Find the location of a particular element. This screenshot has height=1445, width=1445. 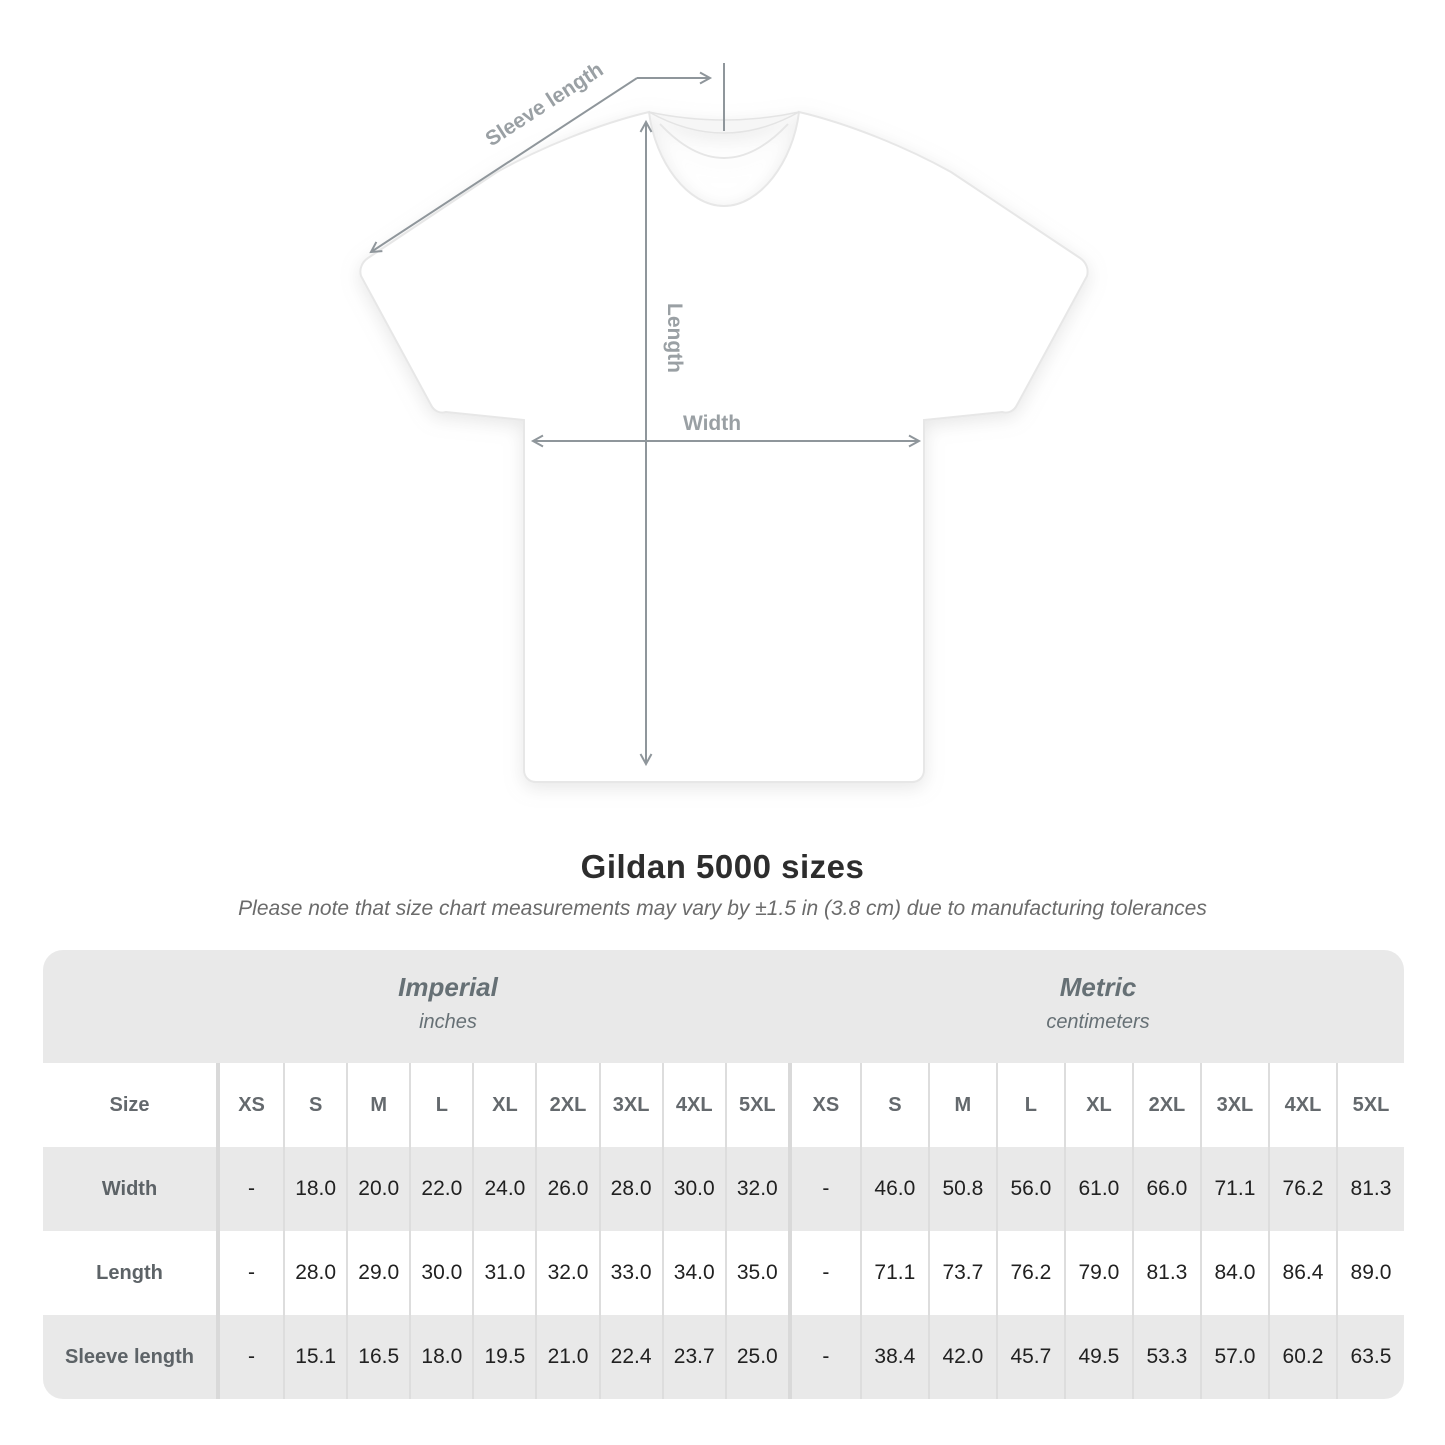

size-value-cell: 89.0 is located at coordinates (1369, 1273).